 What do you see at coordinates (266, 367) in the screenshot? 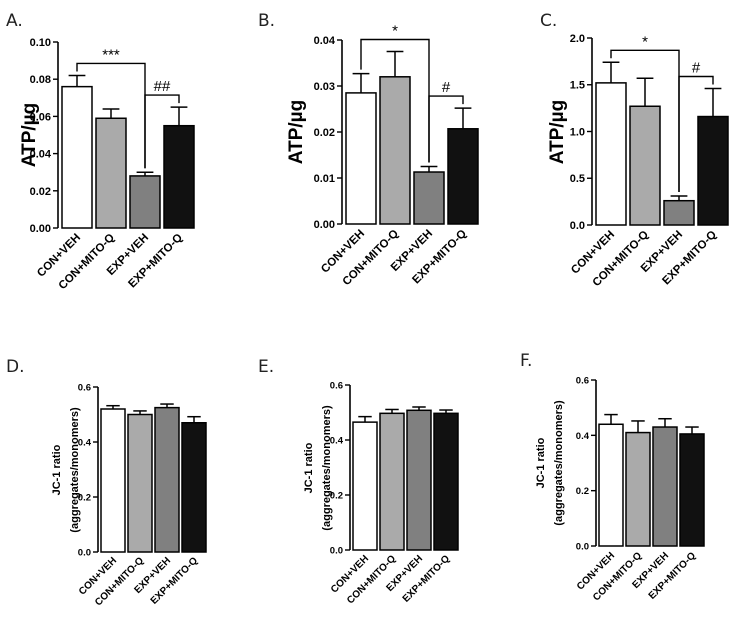
I see `panel-label: E.` at bounding box center [266, 367].